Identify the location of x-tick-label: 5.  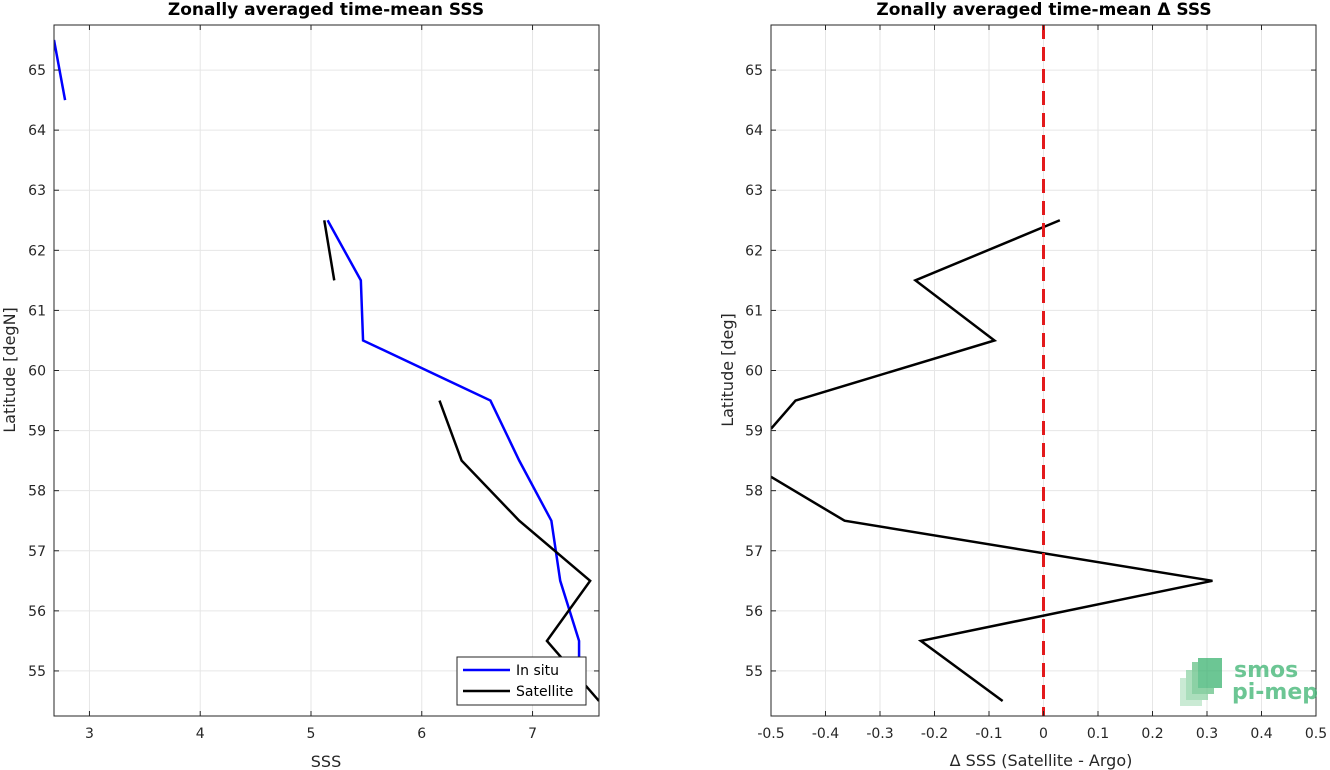
(311, 734).